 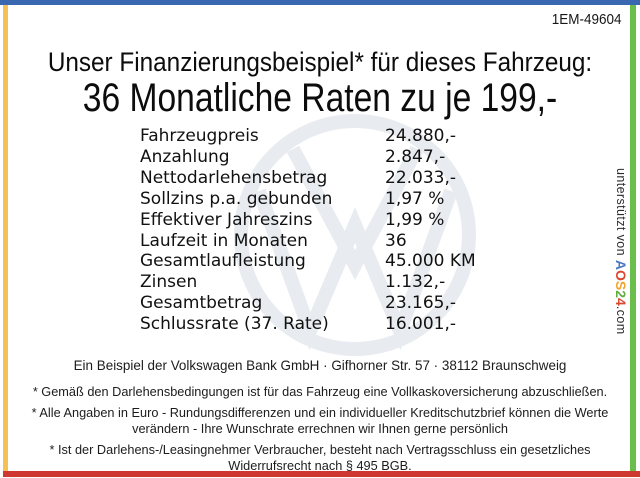 What do you see at coordinates (199, 136) in the screenshot?
I see `row-label: Fahrzeugpreis` at bounding box center [199, 136].